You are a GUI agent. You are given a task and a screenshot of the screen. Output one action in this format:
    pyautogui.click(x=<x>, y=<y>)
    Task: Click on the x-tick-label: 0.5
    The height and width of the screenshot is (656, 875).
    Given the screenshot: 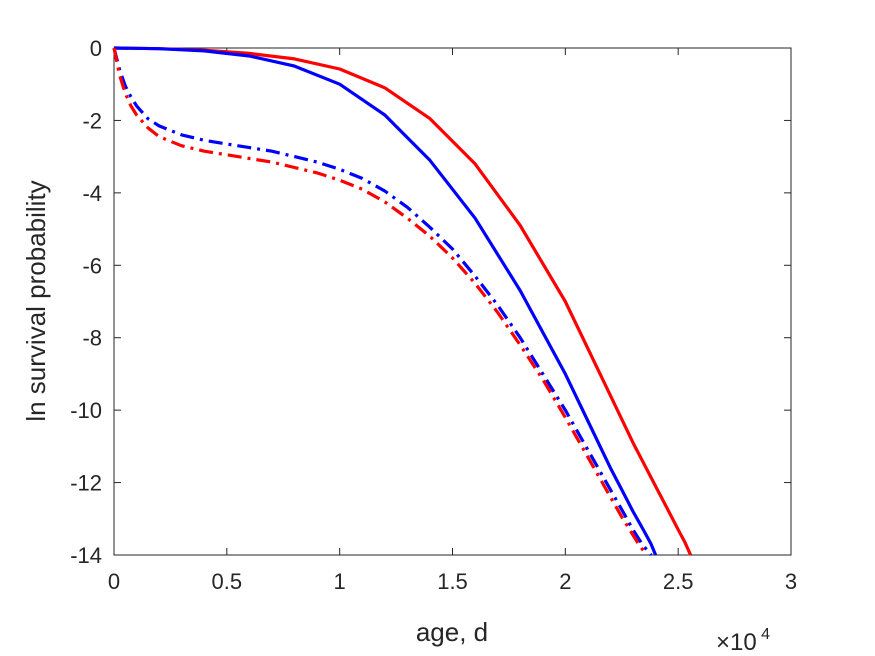 What is the action you would take?
    pyautogui.click(x=227, y=581)
    